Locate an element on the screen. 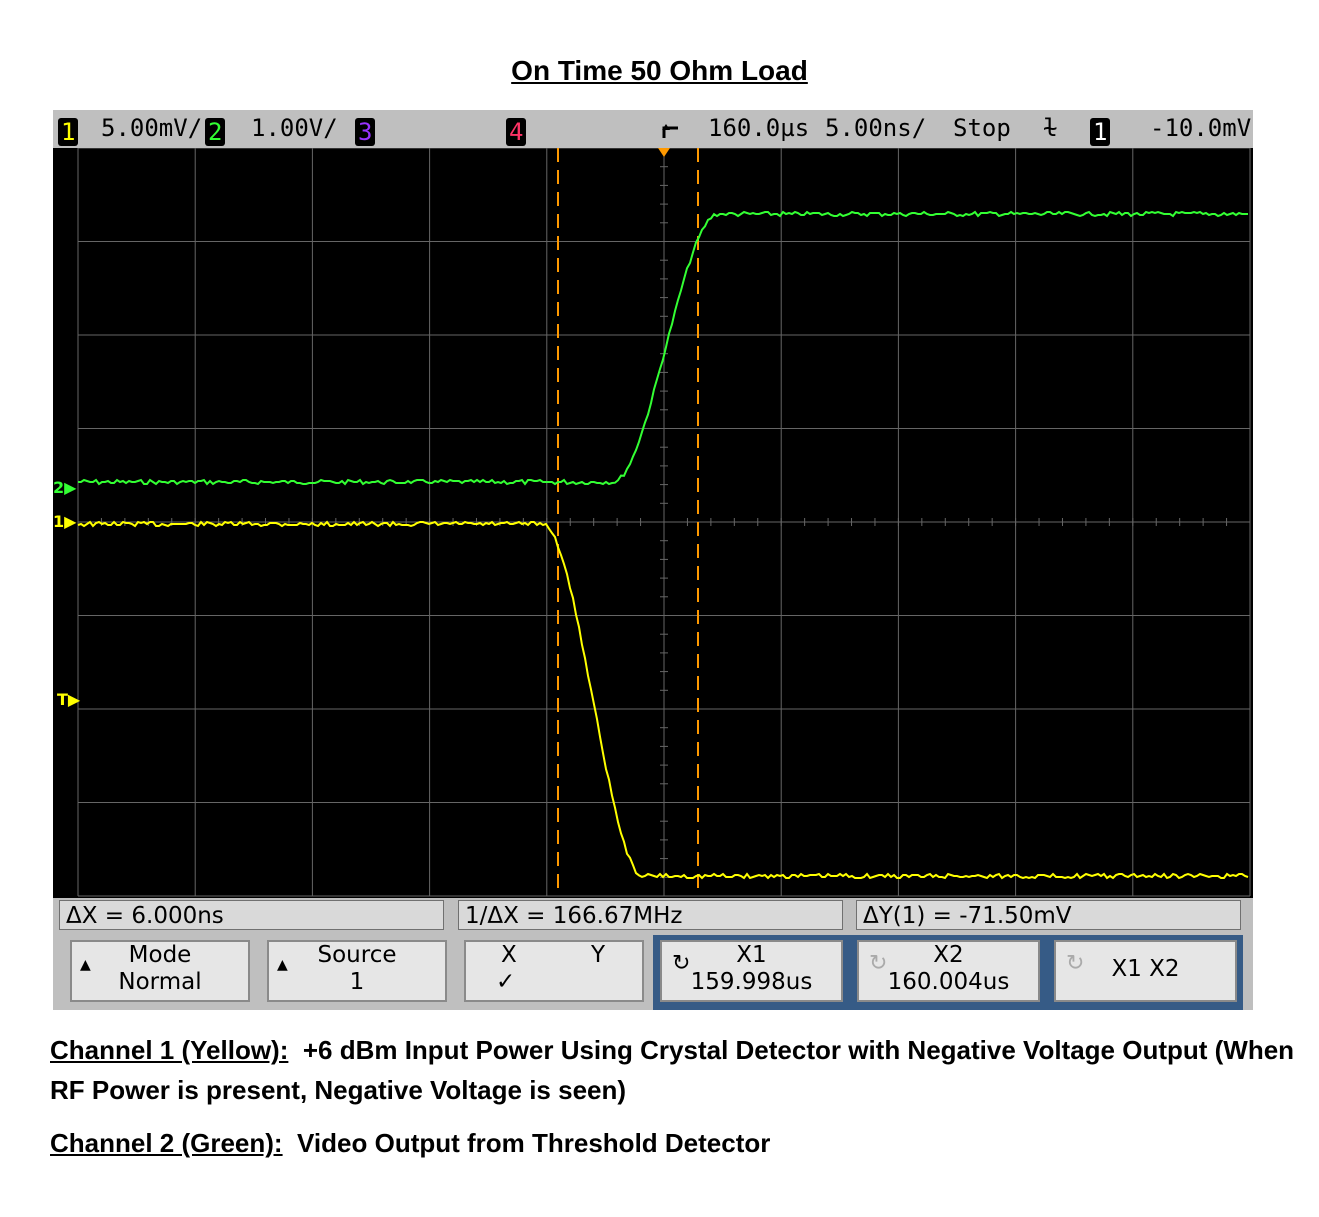  inverse-delta-x-readout: 1/ΔX = 166.67MHz is located at coordinates (650, 915).